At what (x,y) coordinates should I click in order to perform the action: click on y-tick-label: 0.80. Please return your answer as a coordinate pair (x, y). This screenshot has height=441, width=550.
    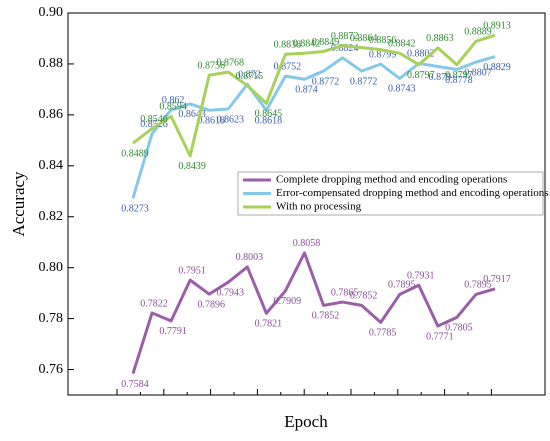
    Looking at the image, I should click on (51, 267).